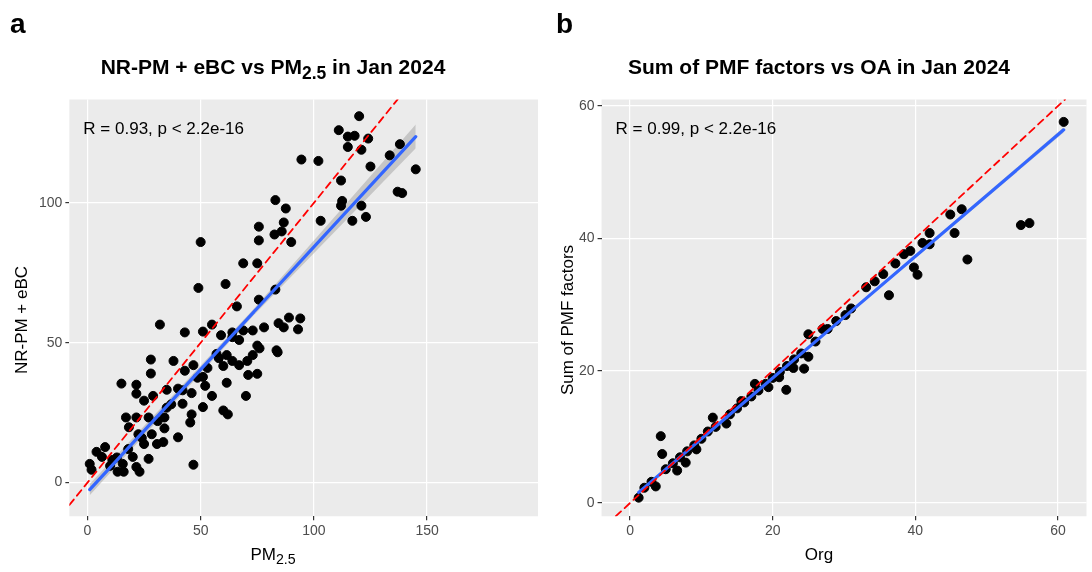 The height and width of the screenshot is (572, 1092). Describe the element at coordinates (51, 201) in the screenshot. I see `y-tick-label: 100` at that location.